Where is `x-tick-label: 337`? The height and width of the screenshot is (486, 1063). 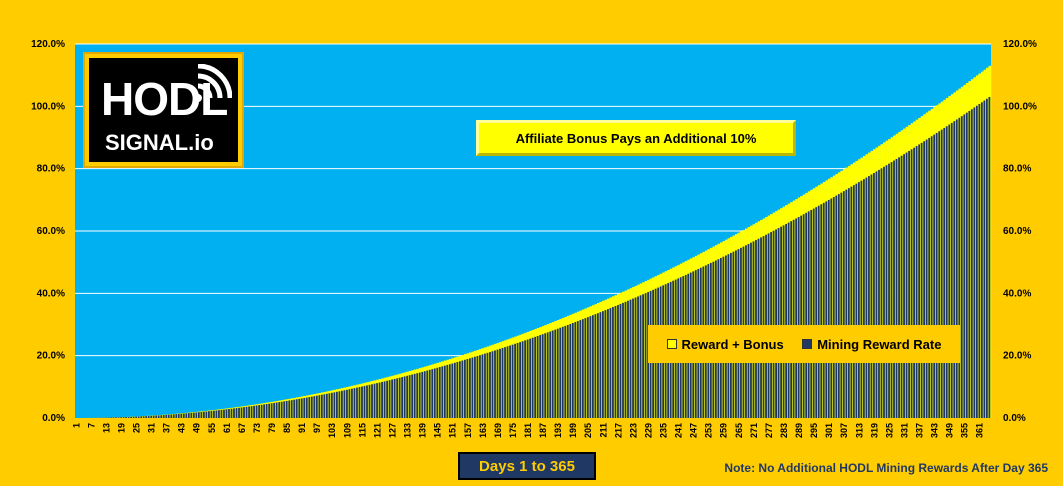 x-tick-label: 337 is located at coordinates (919, 430).